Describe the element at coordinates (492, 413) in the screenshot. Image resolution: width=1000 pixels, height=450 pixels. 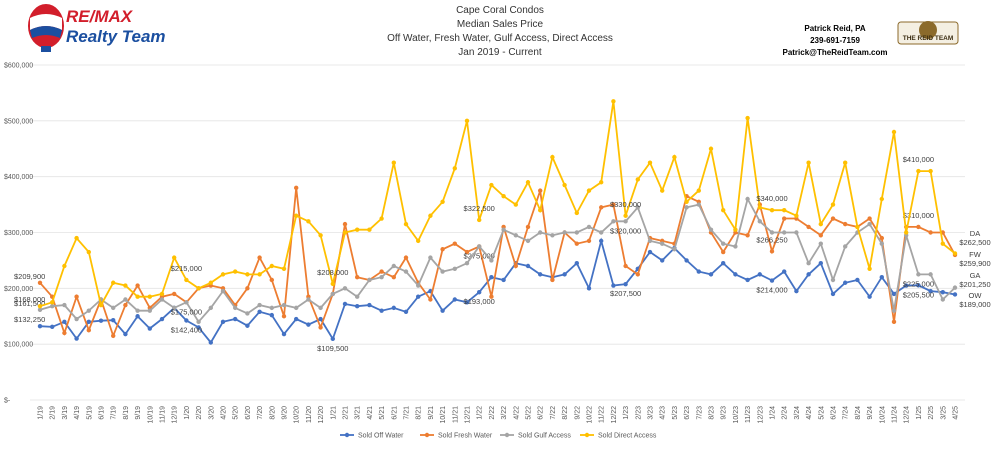
I see `x-tick-label: 2/22` at that location.